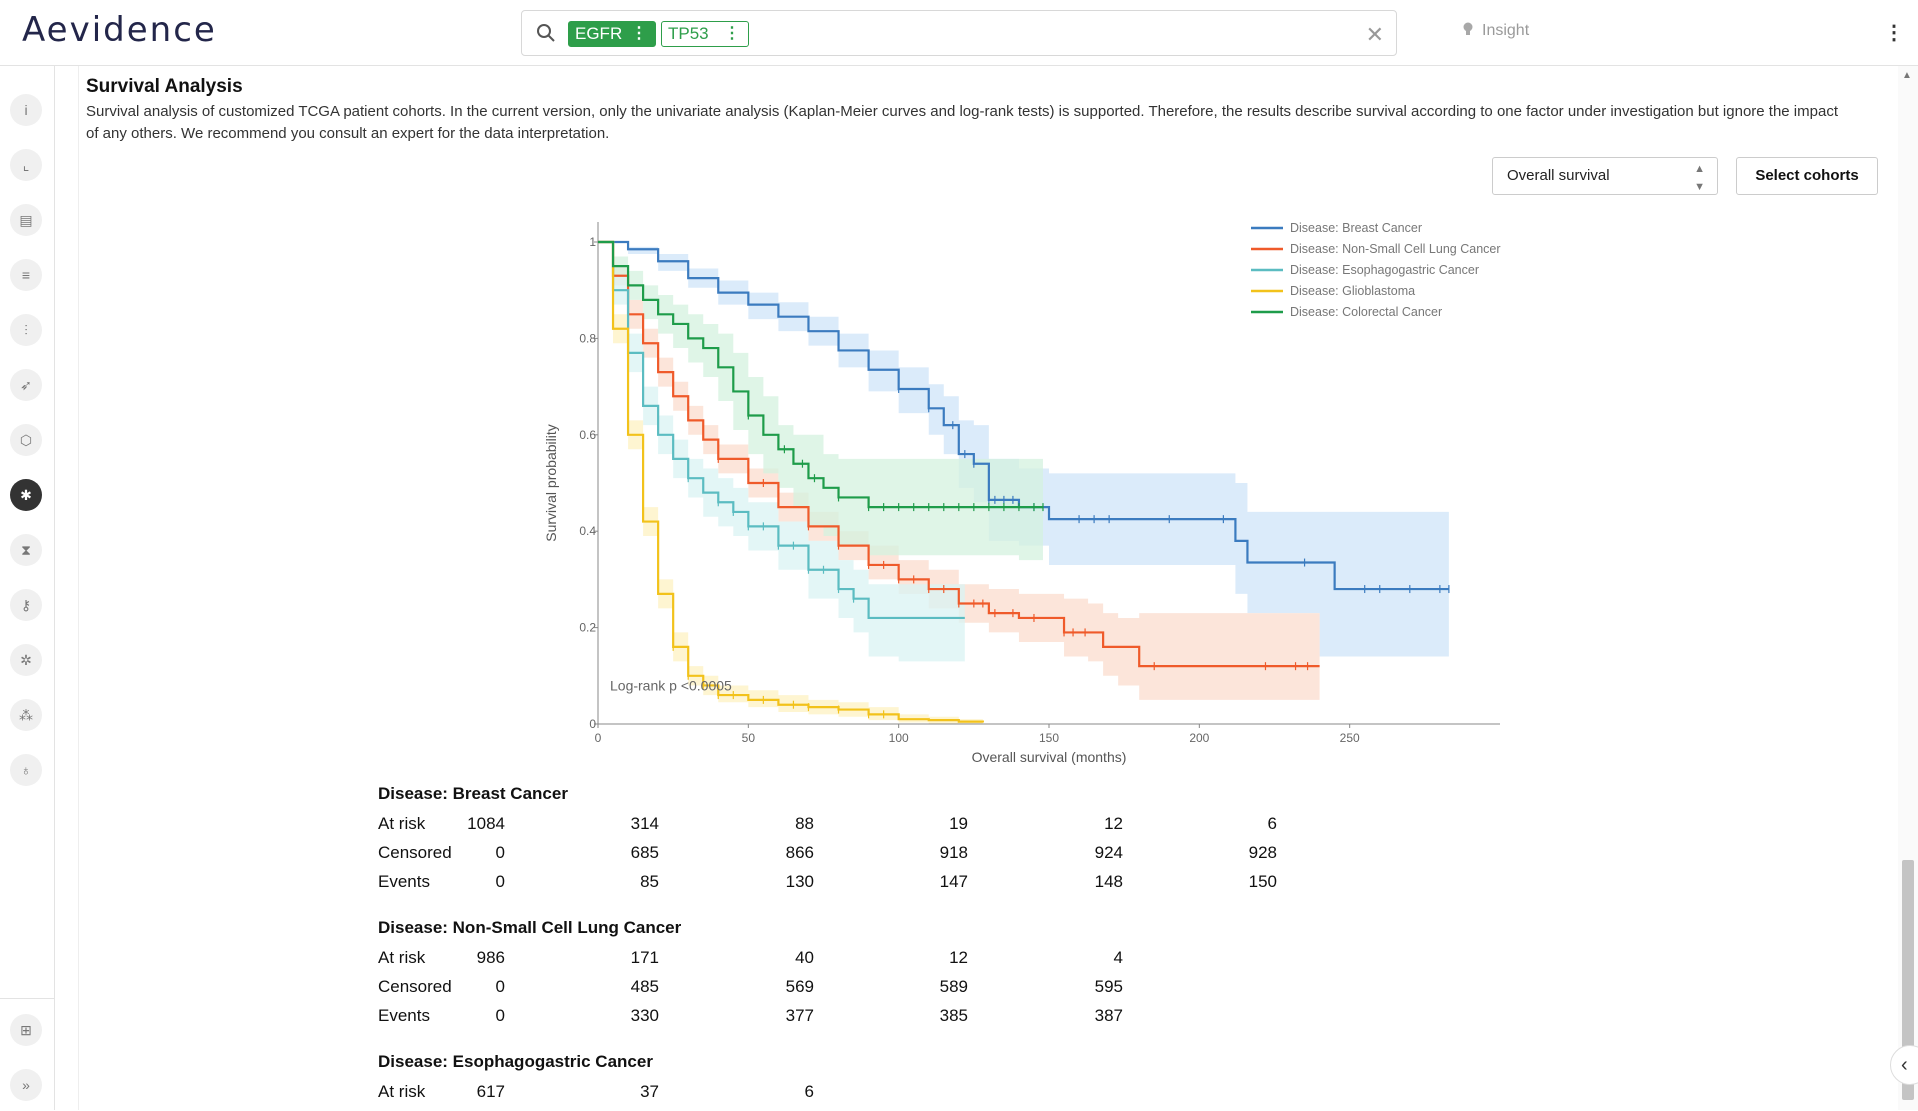  Describe the element at coordinates (515, 1061) in the screenshot. I see `risk-table-title: Disease: Esophagogastric Cancer` at that location.